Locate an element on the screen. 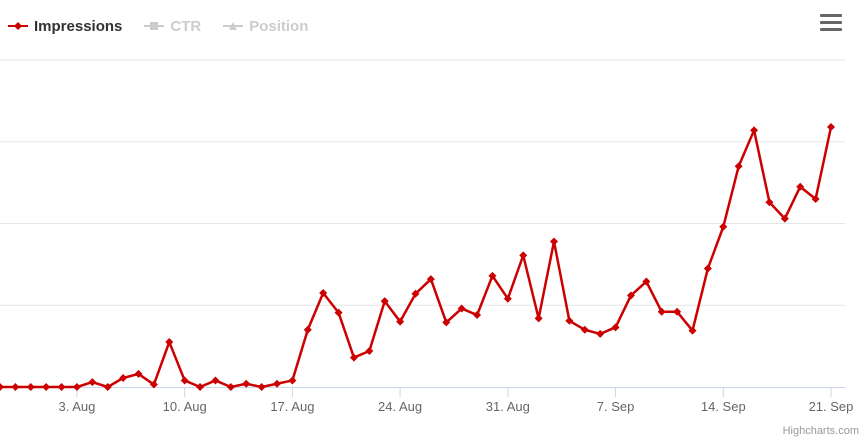 Image resolution: width=865 pixels, height=443 pixels. legend-item-position: Position is located at coordinates (265, 26).